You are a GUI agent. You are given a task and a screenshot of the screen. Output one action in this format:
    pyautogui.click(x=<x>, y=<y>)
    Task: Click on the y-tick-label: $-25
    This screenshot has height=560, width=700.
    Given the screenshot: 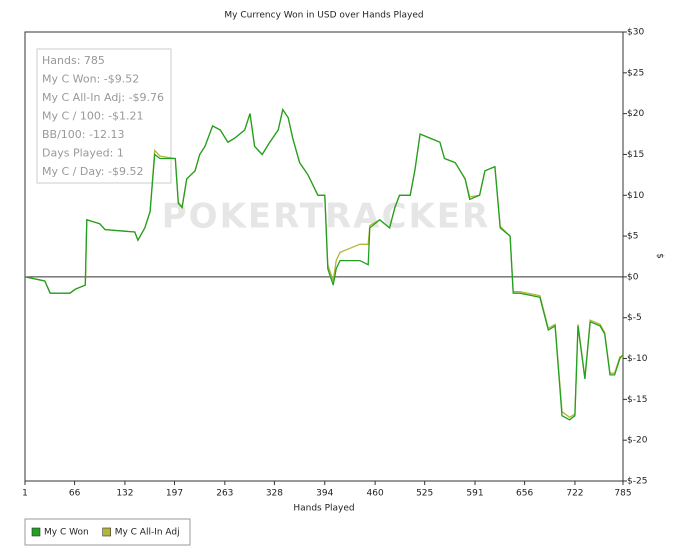 What is the action you would take?
    pyautogui.click(x=637, y=482)
    